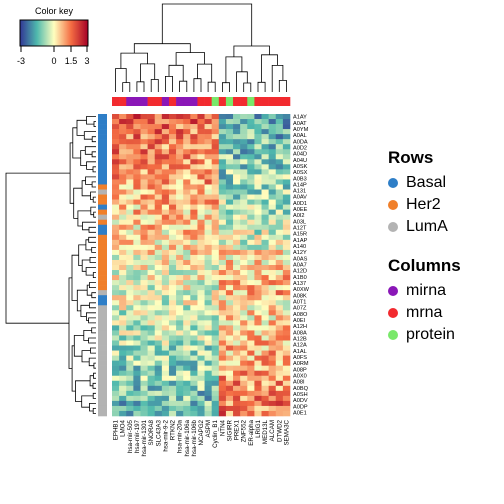 This screenshot has width=504, height=504. Describe the element at coordinates (215, 101) in the screenshot. I see `column-side-color` at that location.